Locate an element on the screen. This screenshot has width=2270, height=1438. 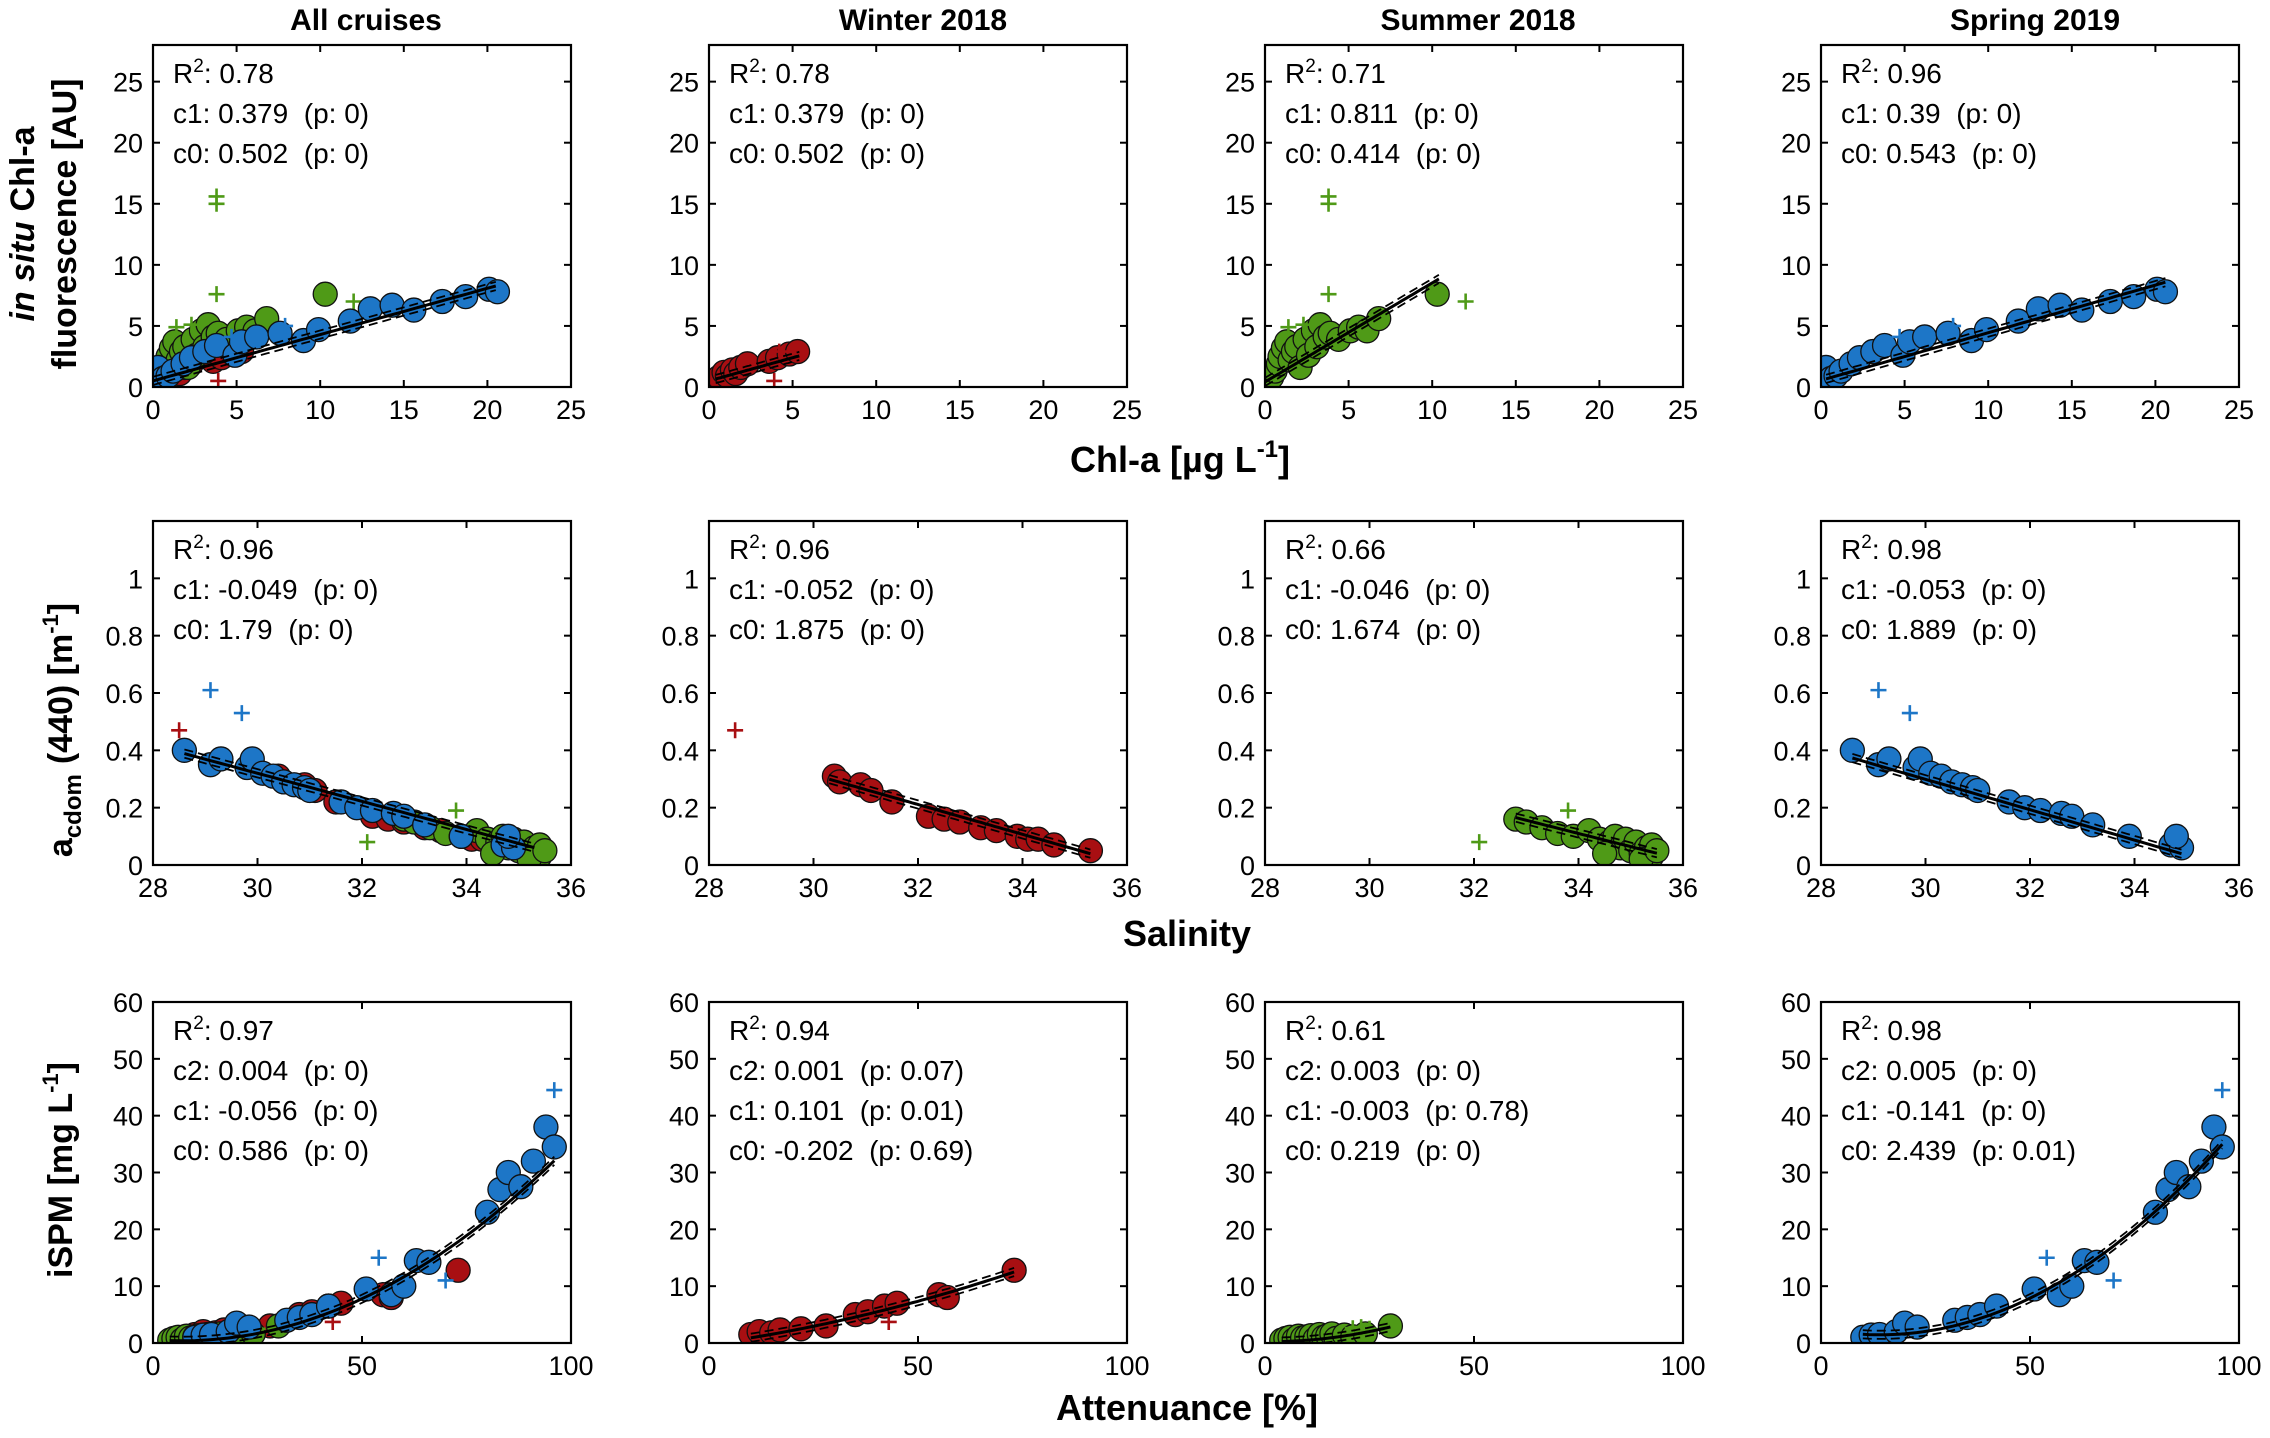
y-tick-label: 1 is located at coordinates (1803, 579).